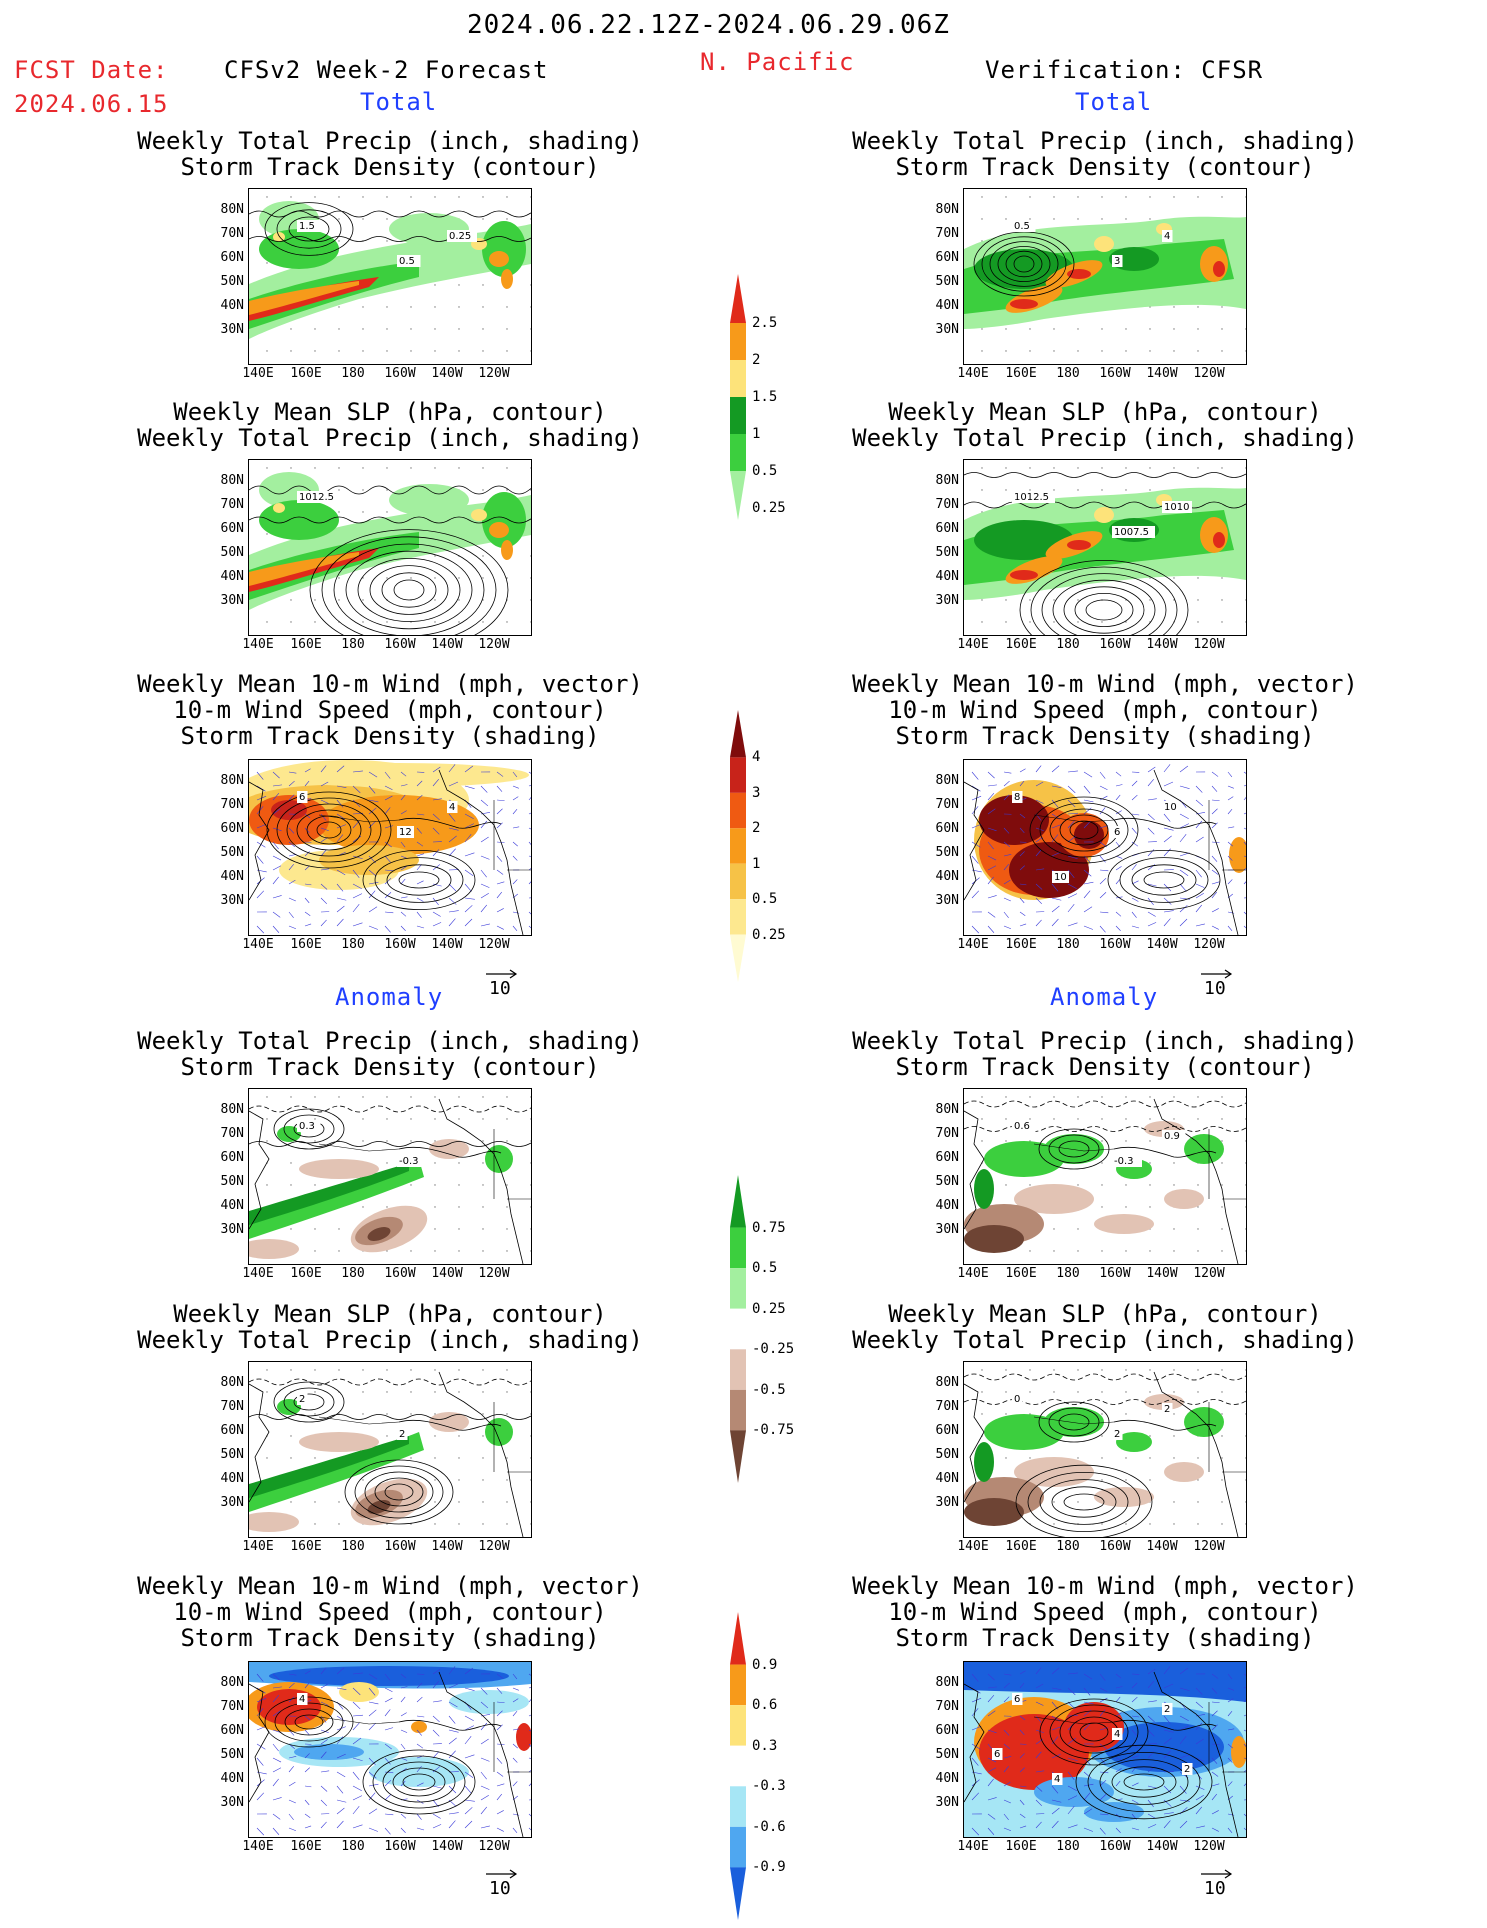 The image size is (1487, 1928). I want to click on colorbar-label: -0.75, so click(773, 1430).